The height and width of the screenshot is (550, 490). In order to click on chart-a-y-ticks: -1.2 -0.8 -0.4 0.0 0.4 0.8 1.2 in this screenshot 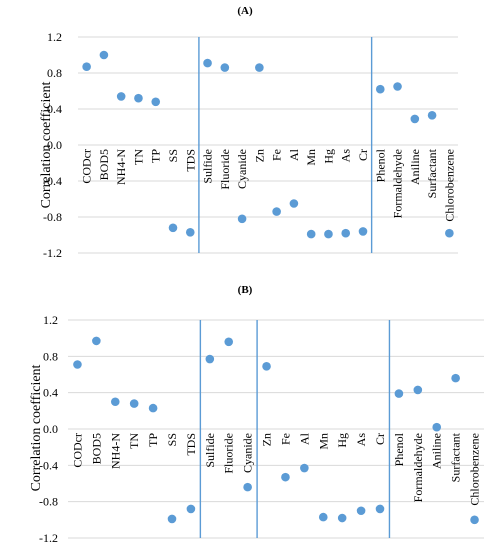, I will do `click(52, 145)`.